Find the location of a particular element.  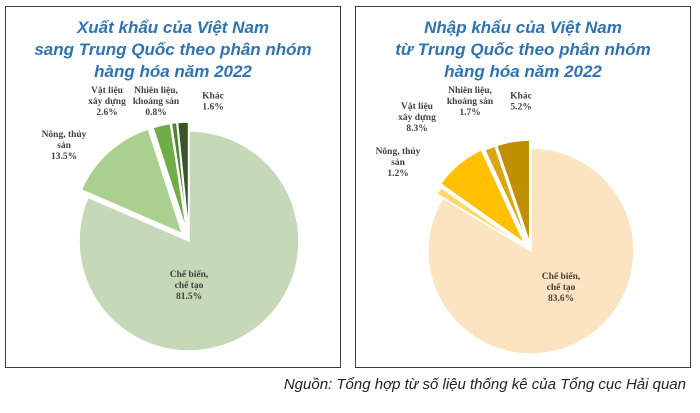

import-label-nhien-lieu-khoang-san: Nhiên liệu, khoáng sản 1.7% is located at coordinates (470, 102).